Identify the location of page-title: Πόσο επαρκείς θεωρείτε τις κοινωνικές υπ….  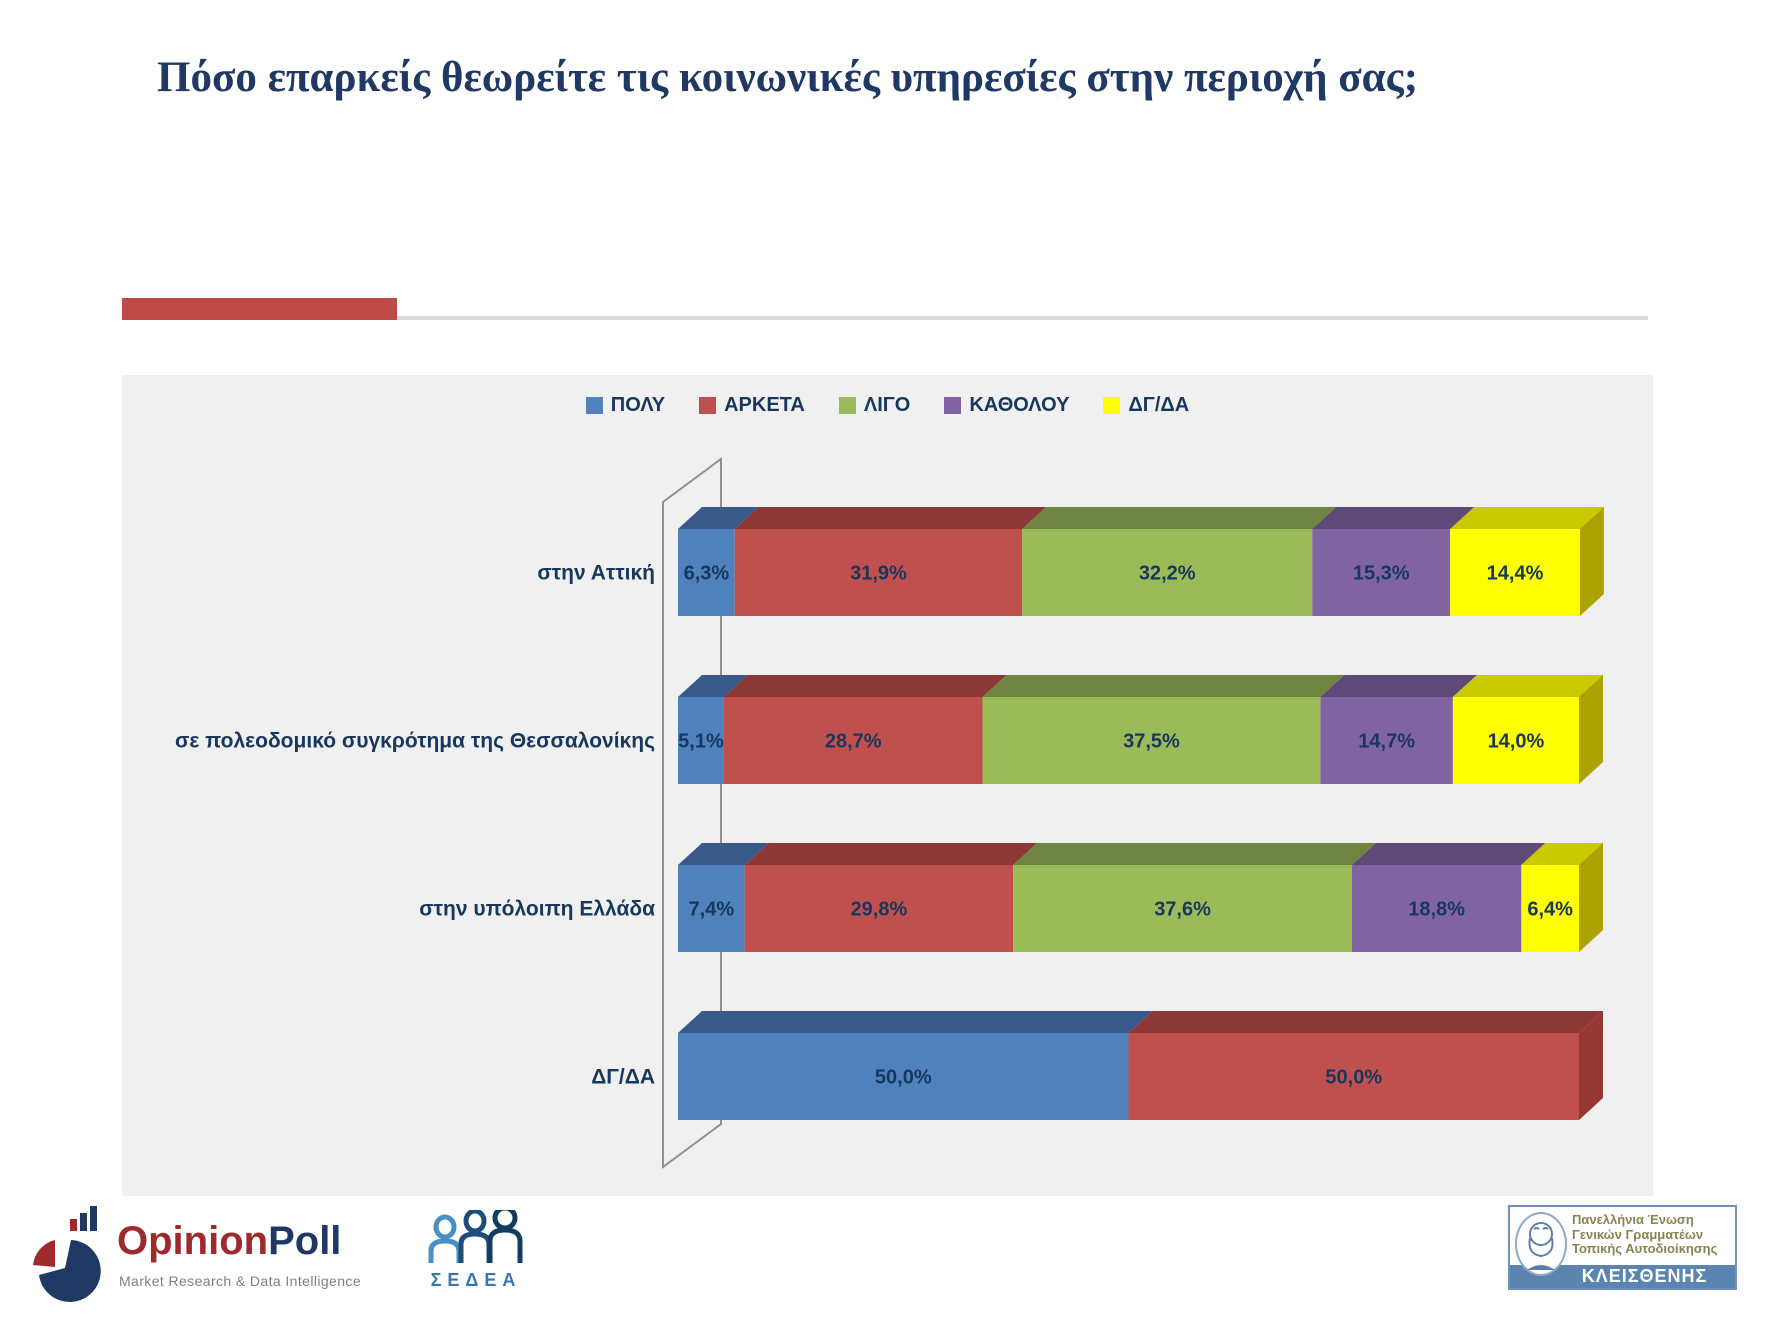
(788, 77).